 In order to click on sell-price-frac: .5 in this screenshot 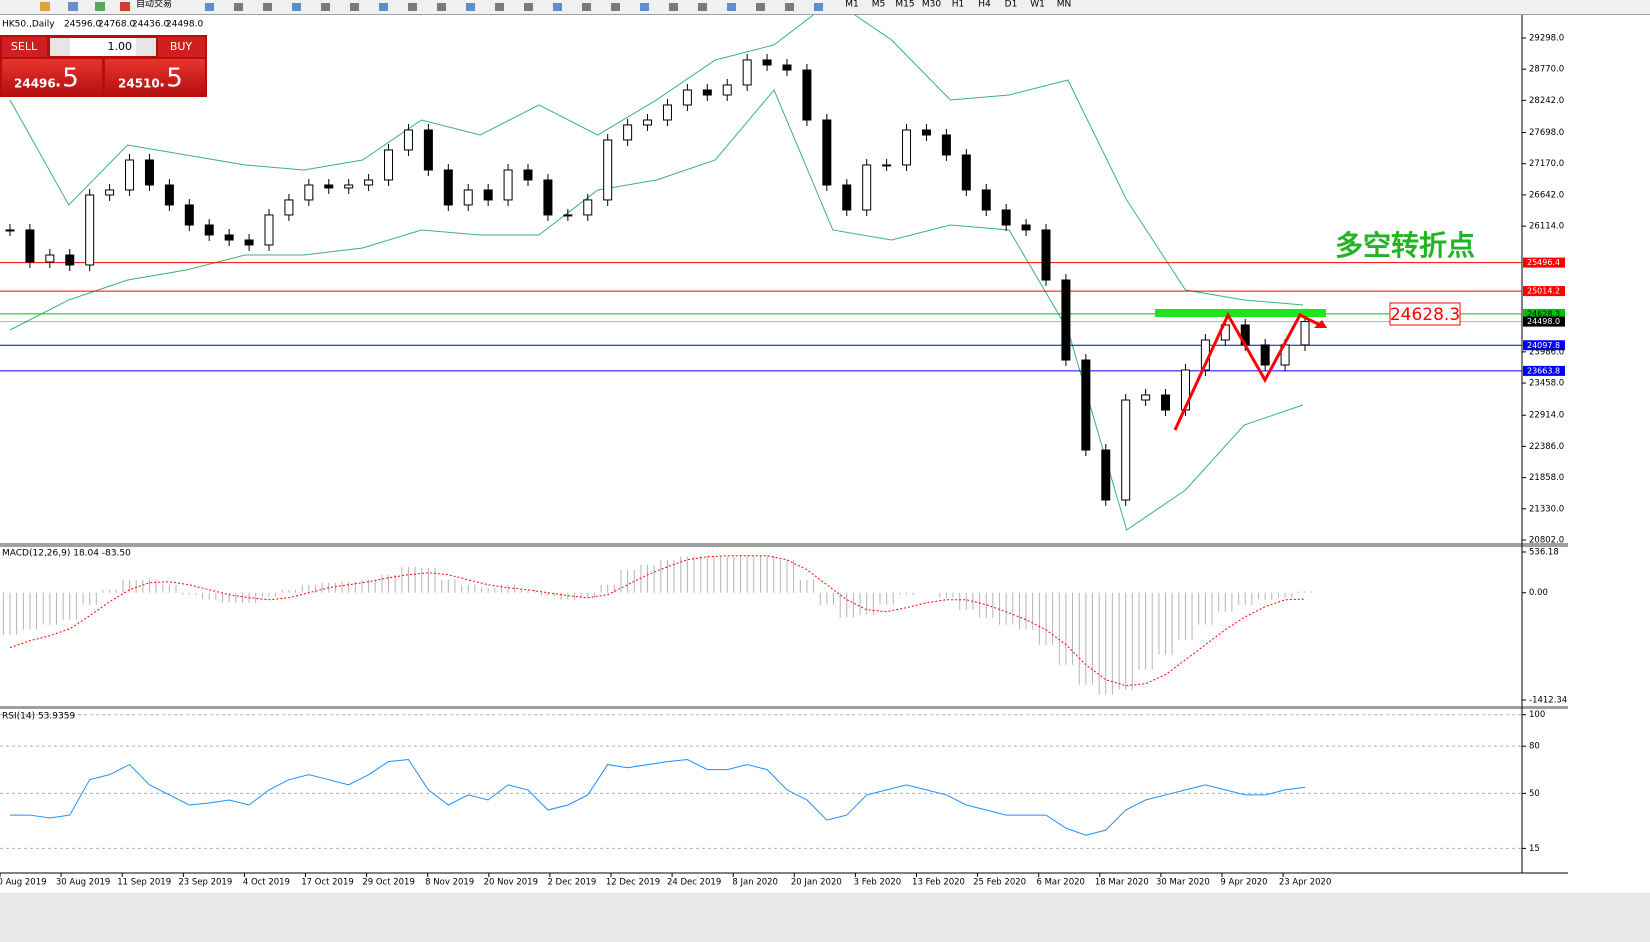, I will do `click(66, 79)`.